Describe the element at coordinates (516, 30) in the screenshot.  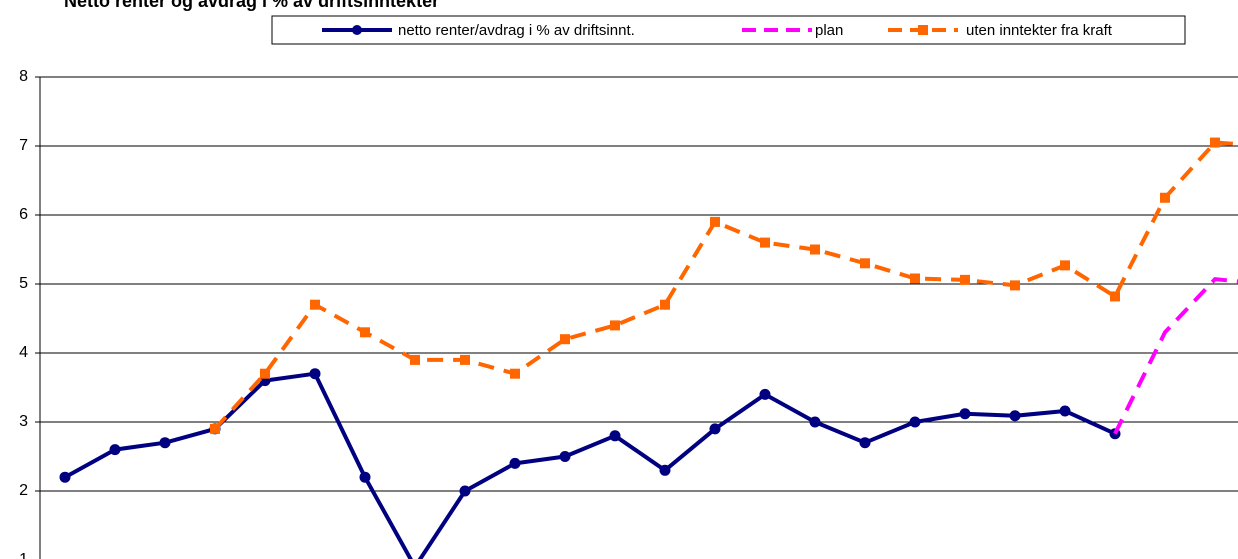
I see `legend-label: netto renter/avdrag i % av driftsinnt.` at that location.